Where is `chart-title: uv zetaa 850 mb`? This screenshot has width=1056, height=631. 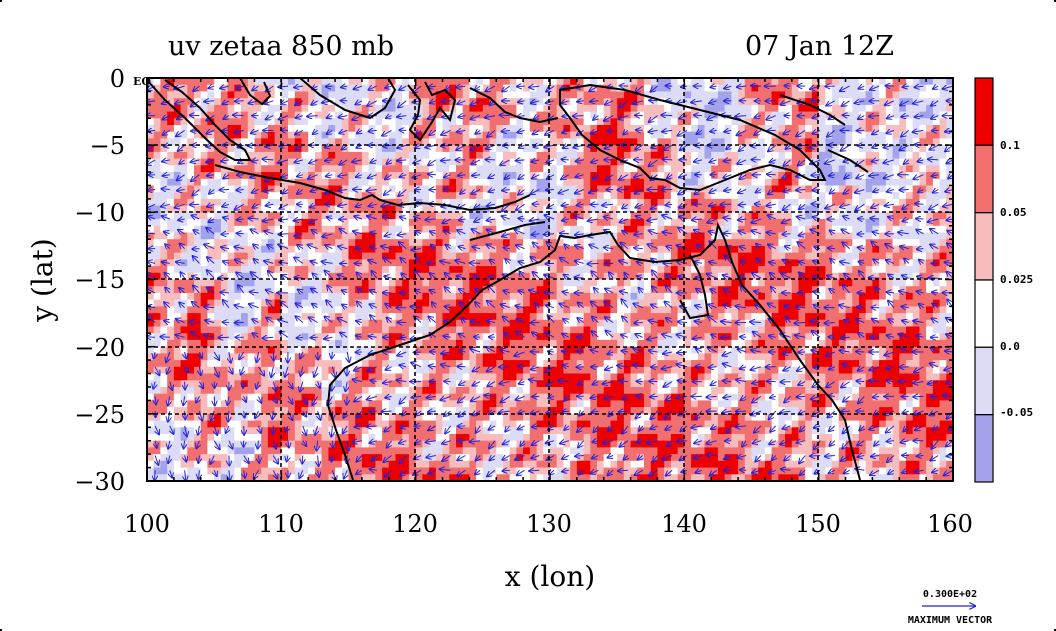
chart-title: uv zetaa 850 mb is located at coordinates (281, 46).